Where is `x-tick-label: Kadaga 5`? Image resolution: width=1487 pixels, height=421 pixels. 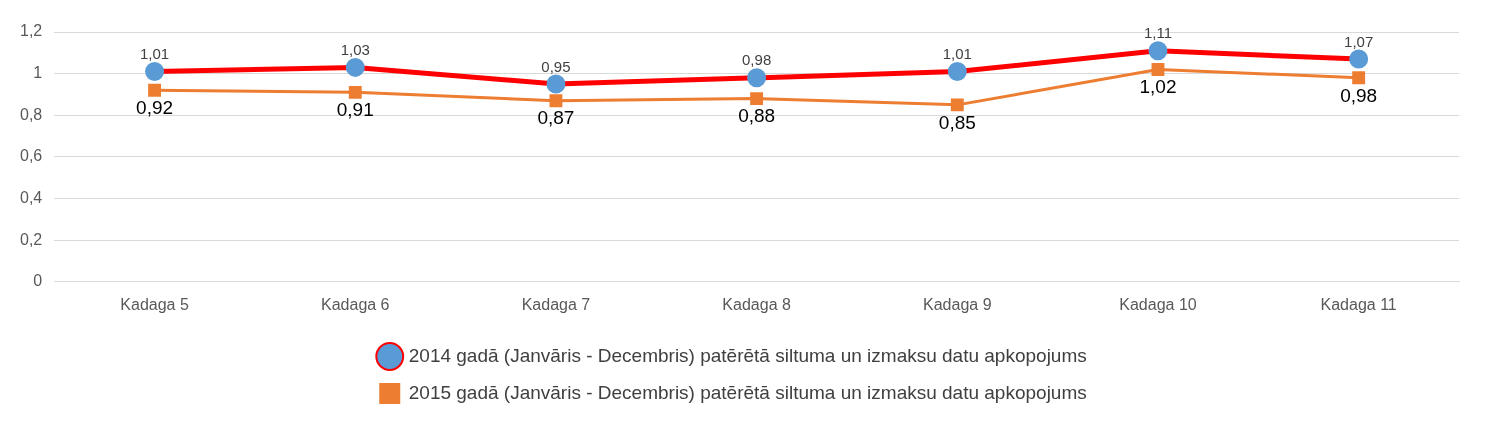
x-tick-label: Kadaga 5 is located at coordinates (154, 304).